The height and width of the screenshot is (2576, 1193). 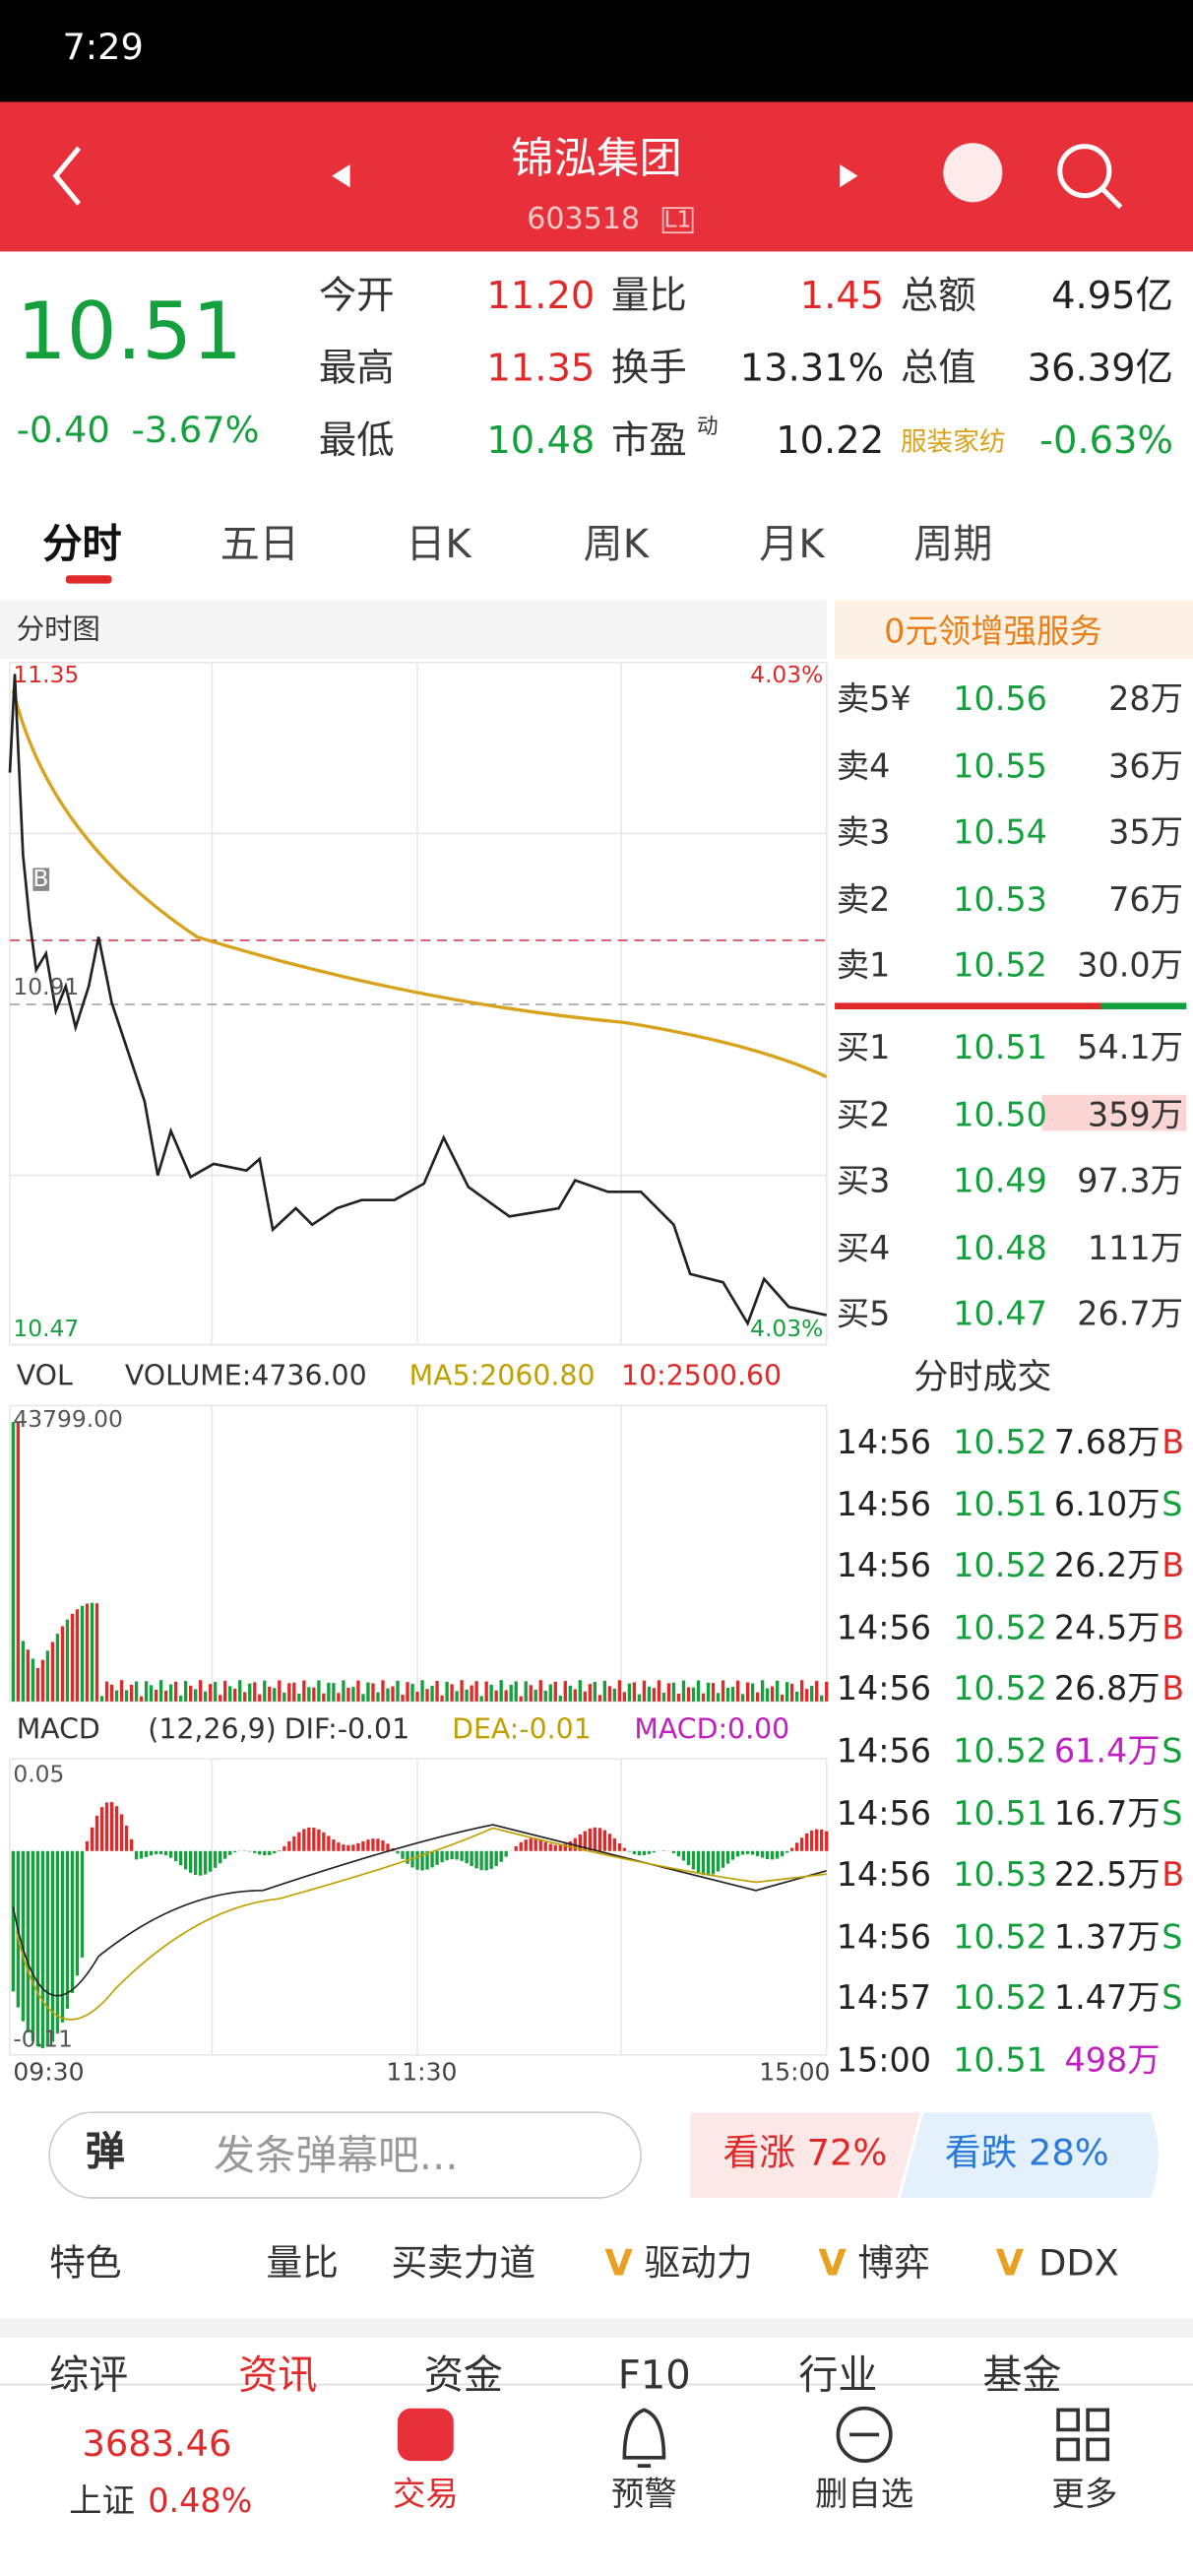 What do you see at coordinates (1172, 1503) in the screenshot?
I see `trade-side: S` at bounding box center [1172, 1503].